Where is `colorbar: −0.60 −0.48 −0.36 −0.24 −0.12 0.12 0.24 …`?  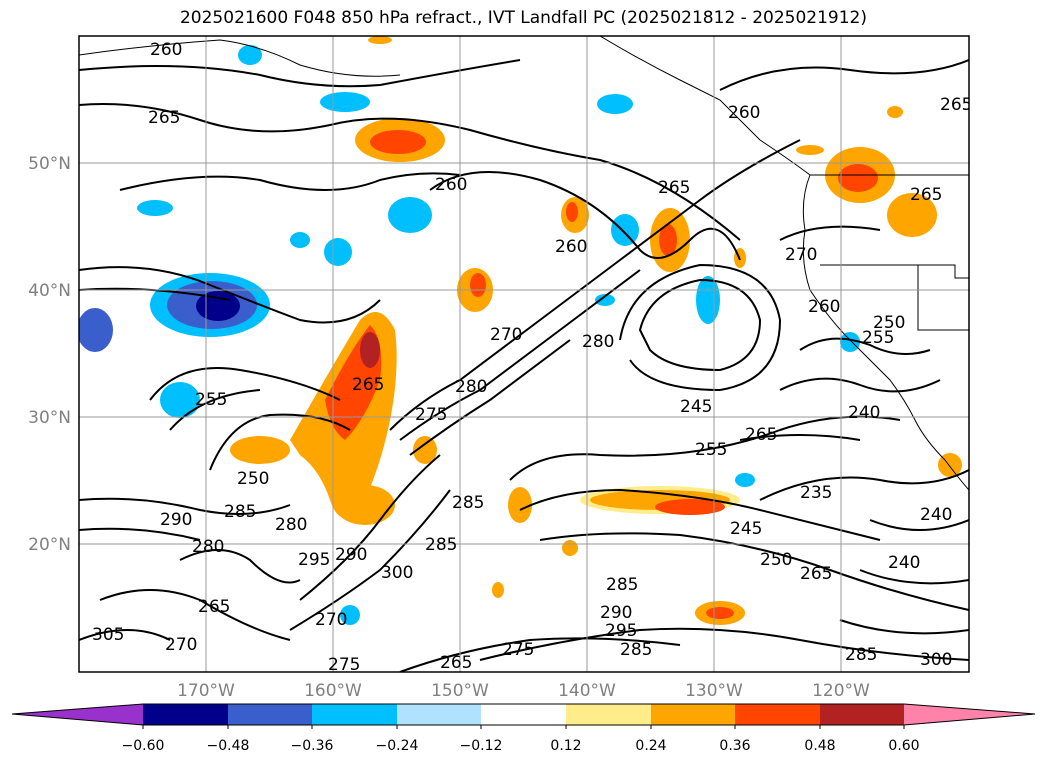
colorbar: −0.60 −0.48 −0.36 −0.24 −0.12 0.12 0.24 … is located at coordinates (523, 728).